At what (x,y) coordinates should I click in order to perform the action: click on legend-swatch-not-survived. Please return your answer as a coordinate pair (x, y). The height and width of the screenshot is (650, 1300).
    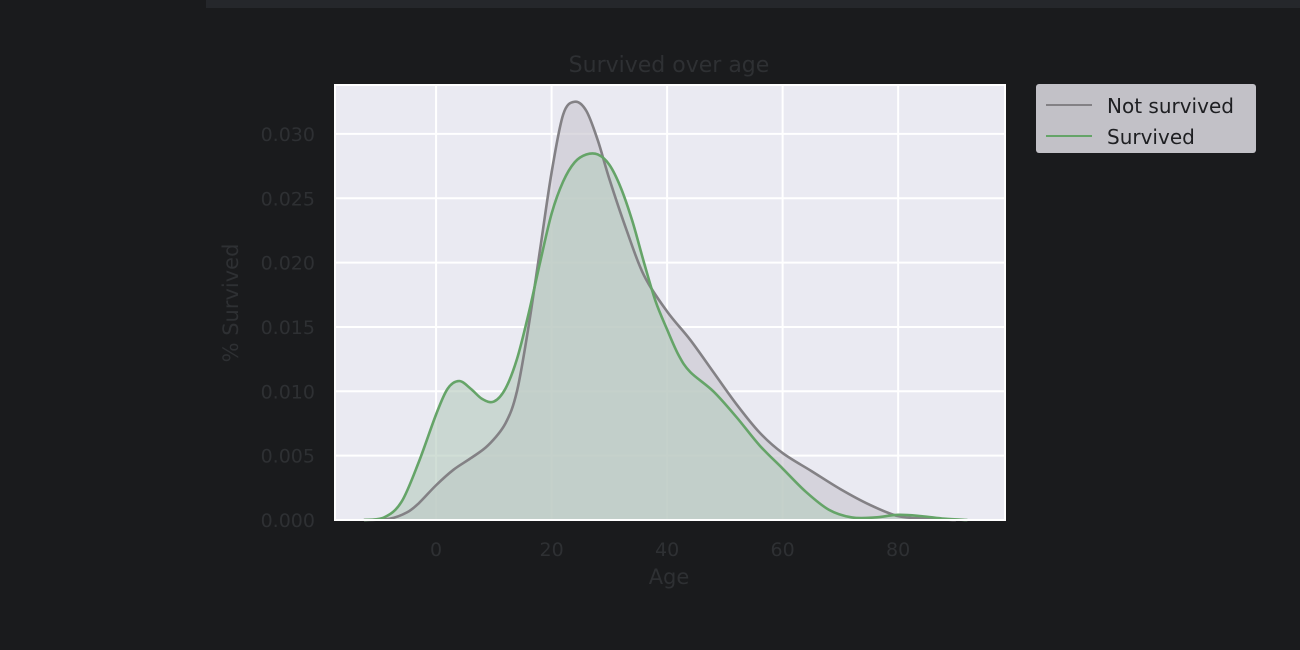
    Looking at the image, I should click on (1069, 105).